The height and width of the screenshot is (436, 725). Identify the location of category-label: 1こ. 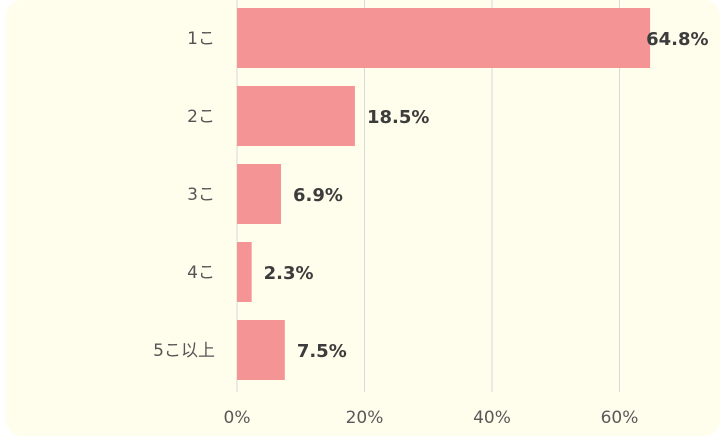
(201, 39).